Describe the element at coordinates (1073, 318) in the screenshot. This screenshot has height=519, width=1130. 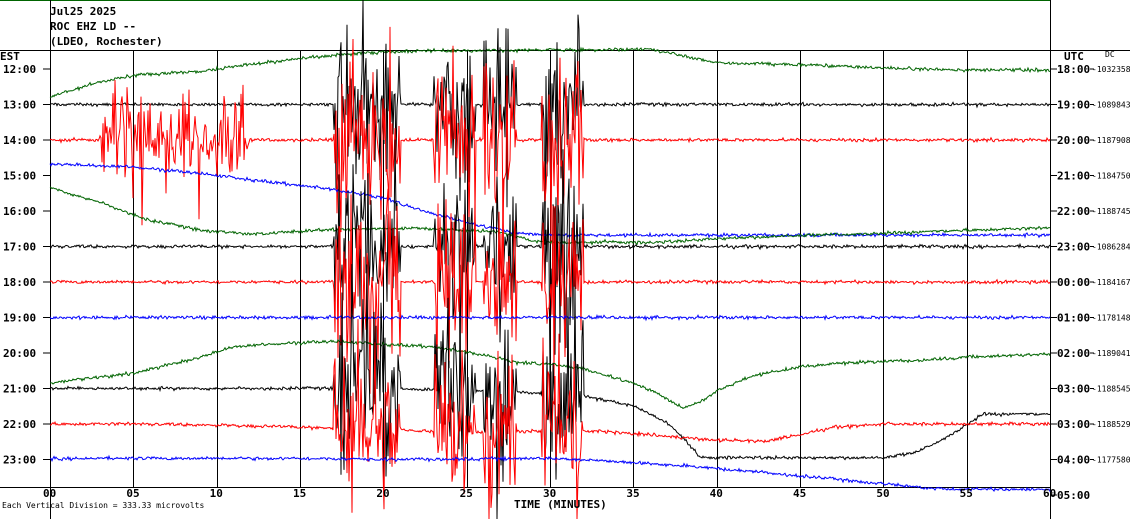
I see `utc-label-7: 01:00` at that location.